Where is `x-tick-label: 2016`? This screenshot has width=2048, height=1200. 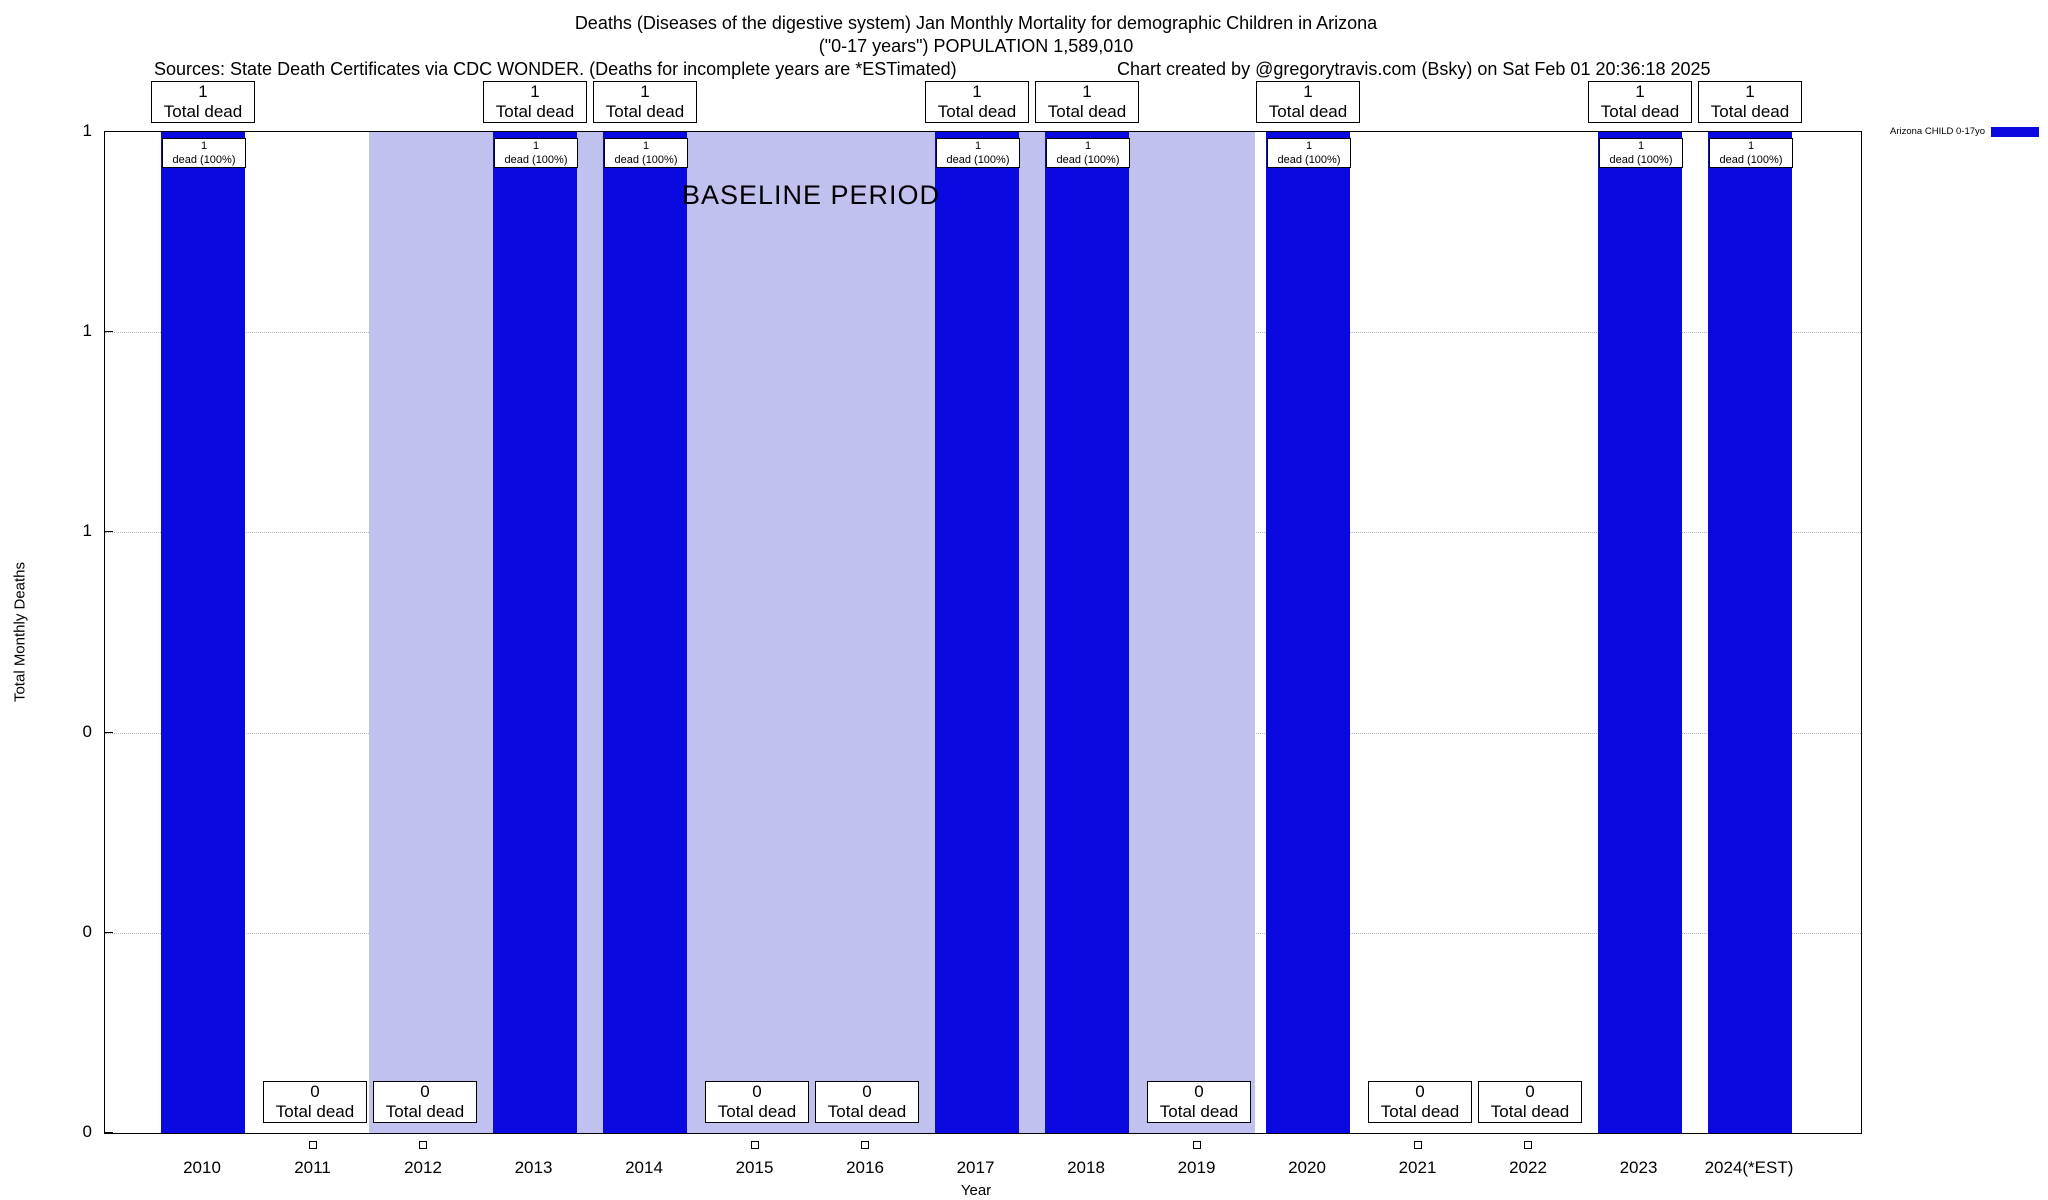
x-tick-label: 2016 is located at coordinates (865, 1167).